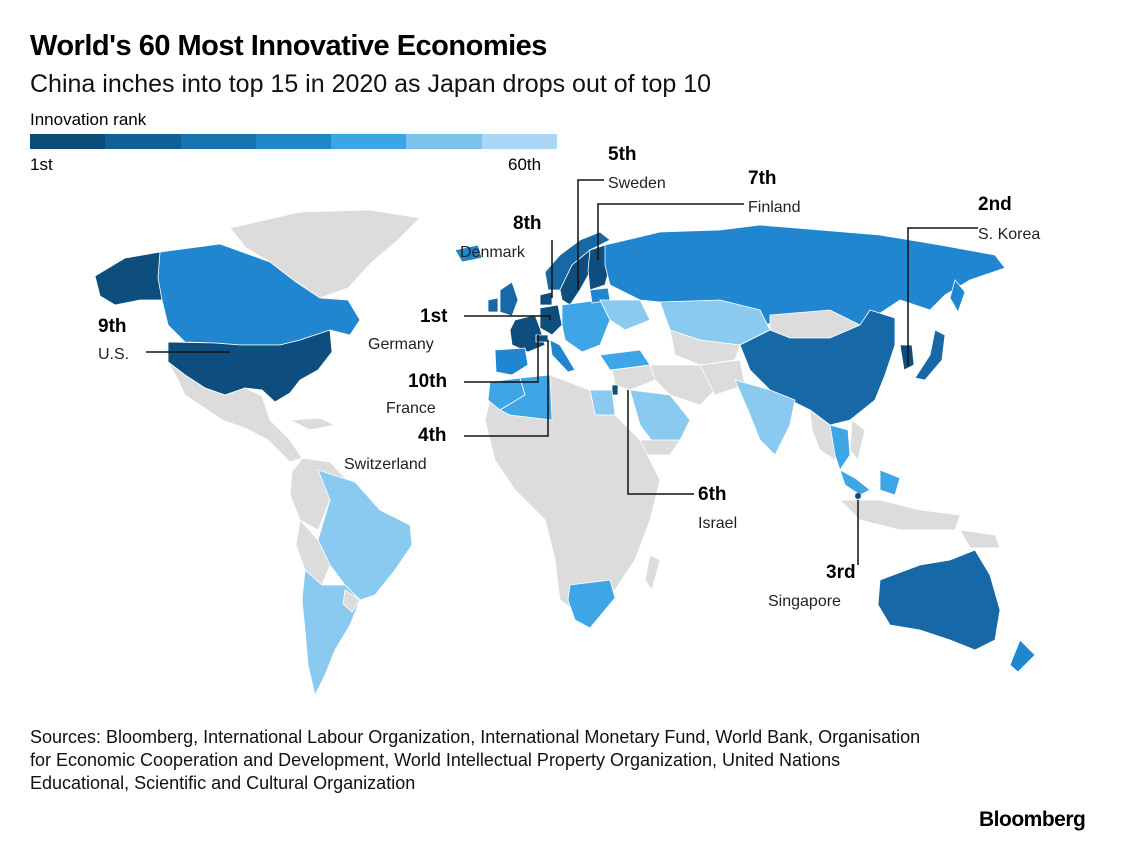  I want to click on region-south-africa, so click(591, 604).